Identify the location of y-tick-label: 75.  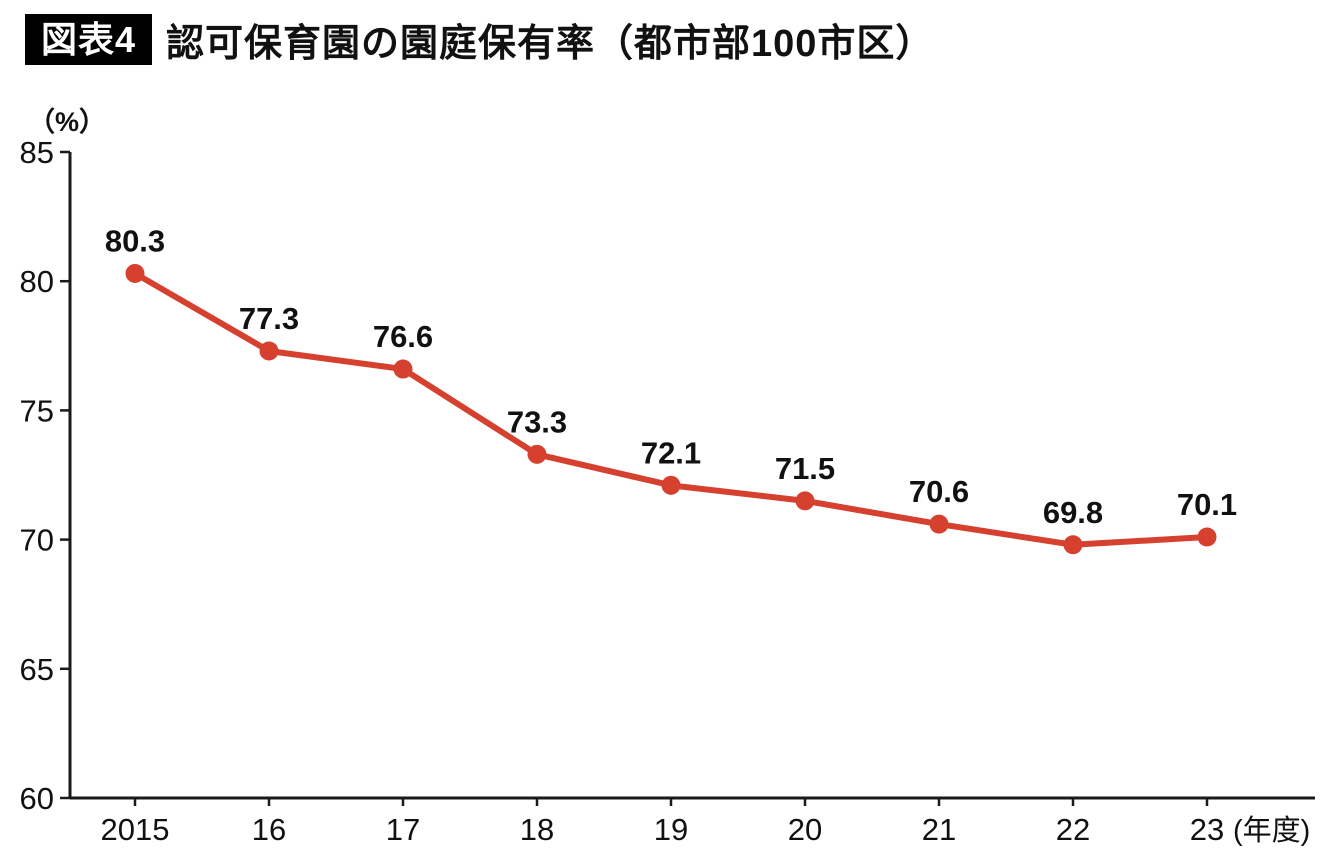
(37, 410).